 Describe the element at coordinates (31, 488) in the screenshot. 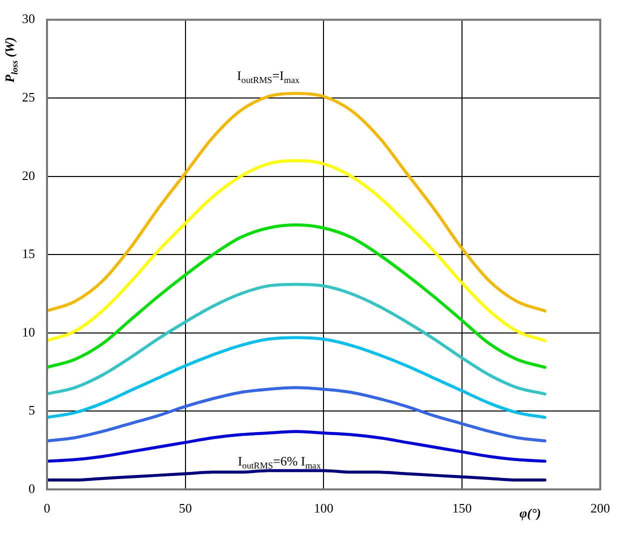

I see `y-tick-label: 0` at that location.